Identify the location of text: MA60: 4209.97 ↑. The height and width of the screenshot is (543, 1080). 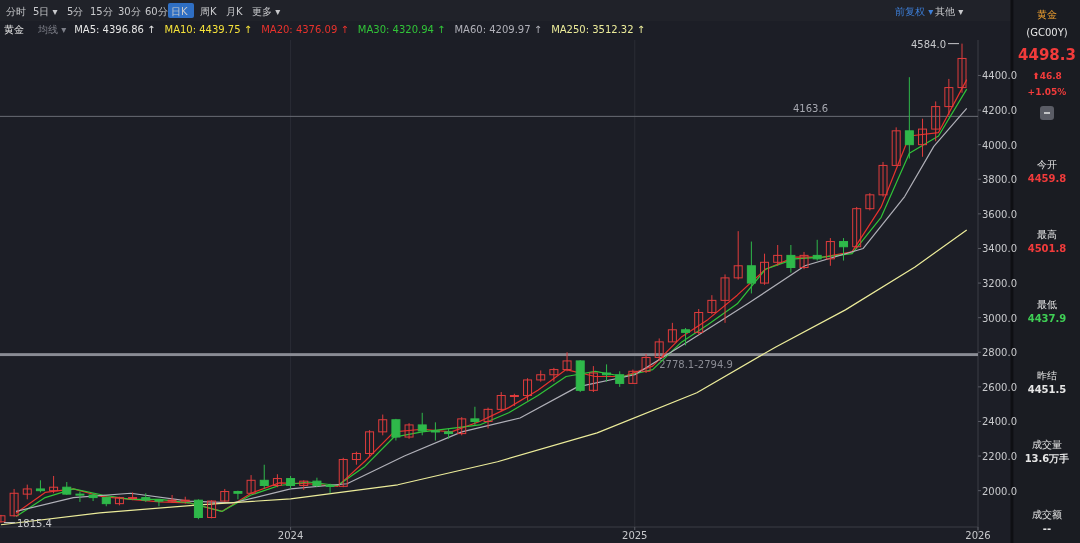
(498, 29).